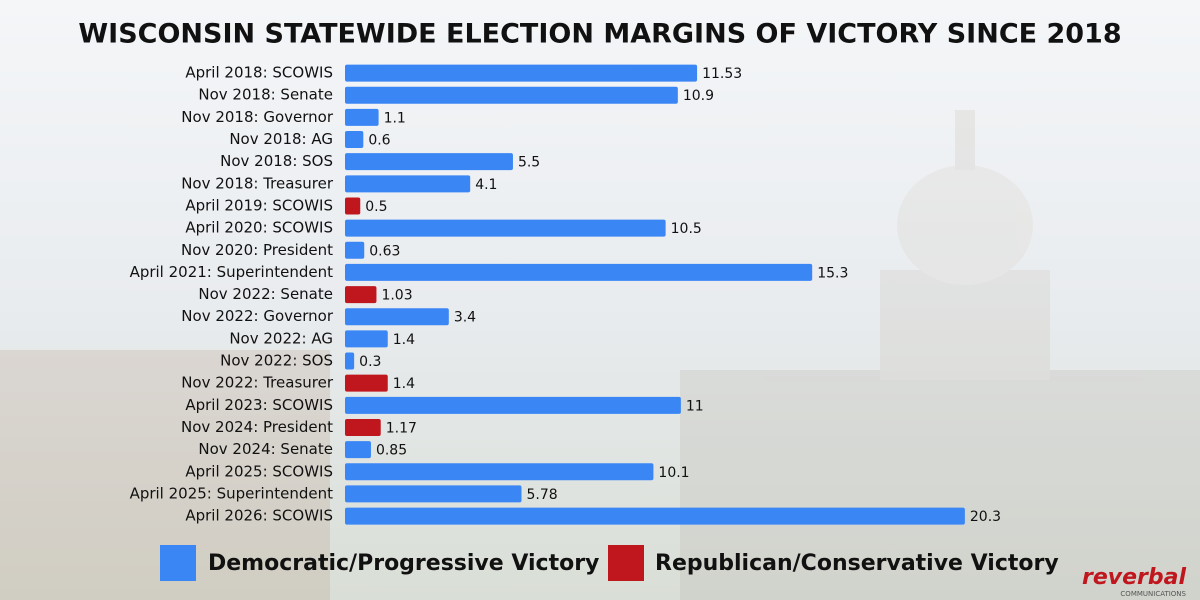 The image size is (1200, 600). Describe the element at coordinates (265, 449) in the screenshot. I see `y-tick-label: Nov 2024: Senate` at that location.